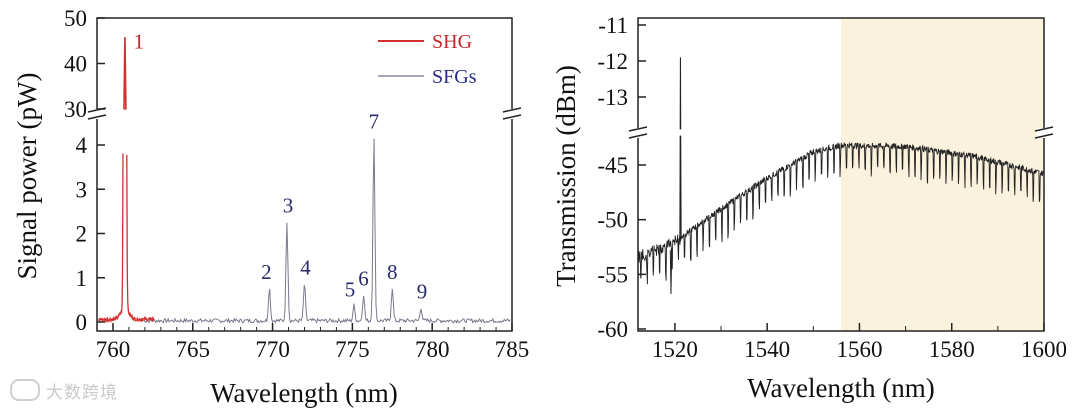 The height and width of the screenshot is (414, 1080). I want to click on legend-label-shg: SHG, so click(452, 42).